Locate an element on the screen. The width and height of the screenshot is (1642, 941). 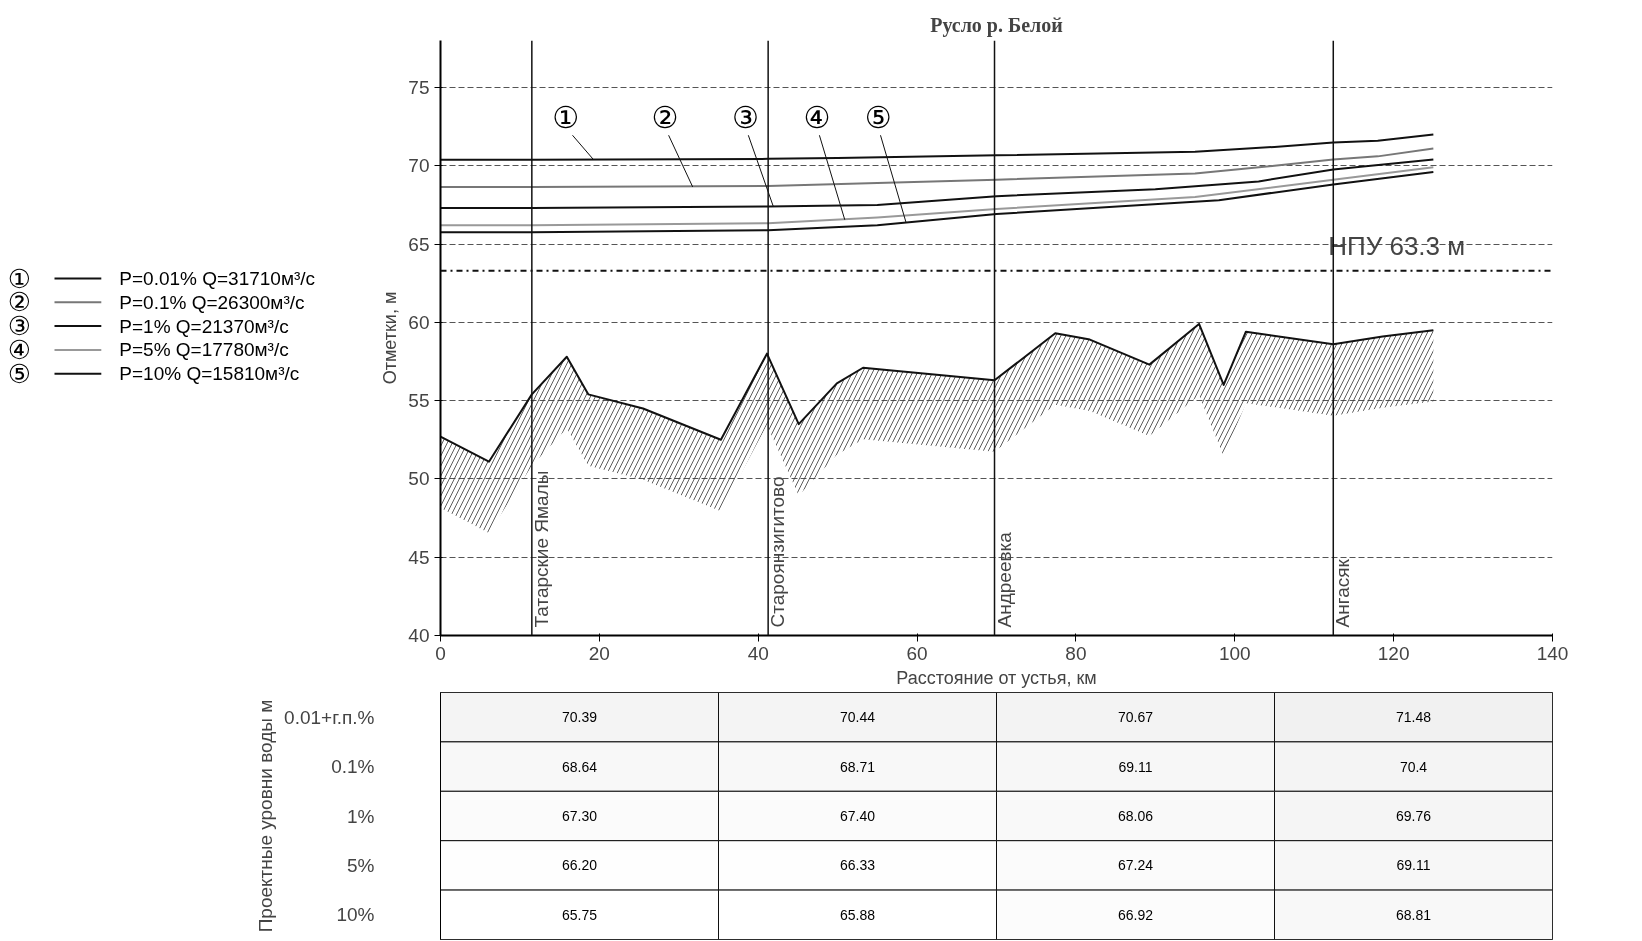
y-tick-label: 45 is located at coordinates (419, 557).